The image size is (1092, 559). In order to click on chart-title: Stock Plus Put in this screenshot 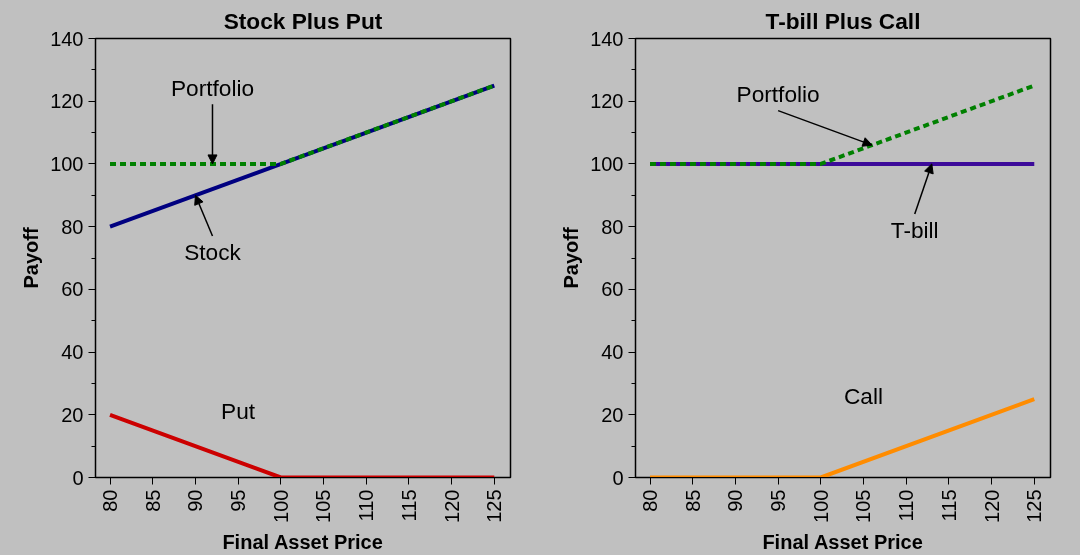, I will do `click(303, 20)`.